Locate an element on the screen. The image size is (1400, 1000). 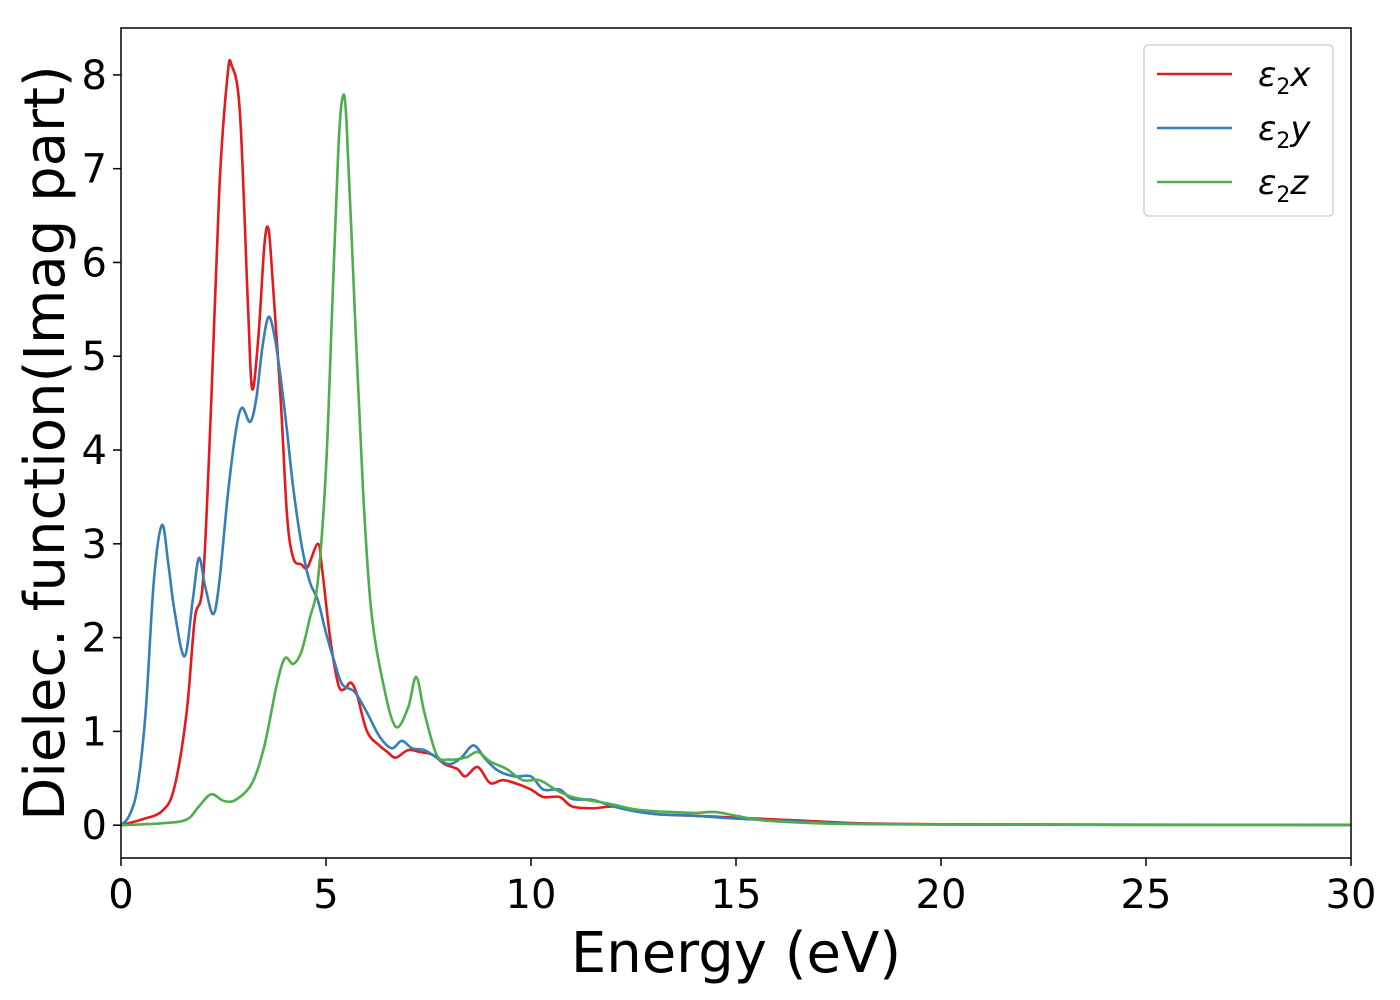
x-tick-label: 10 is located at coordinates (531, 895).